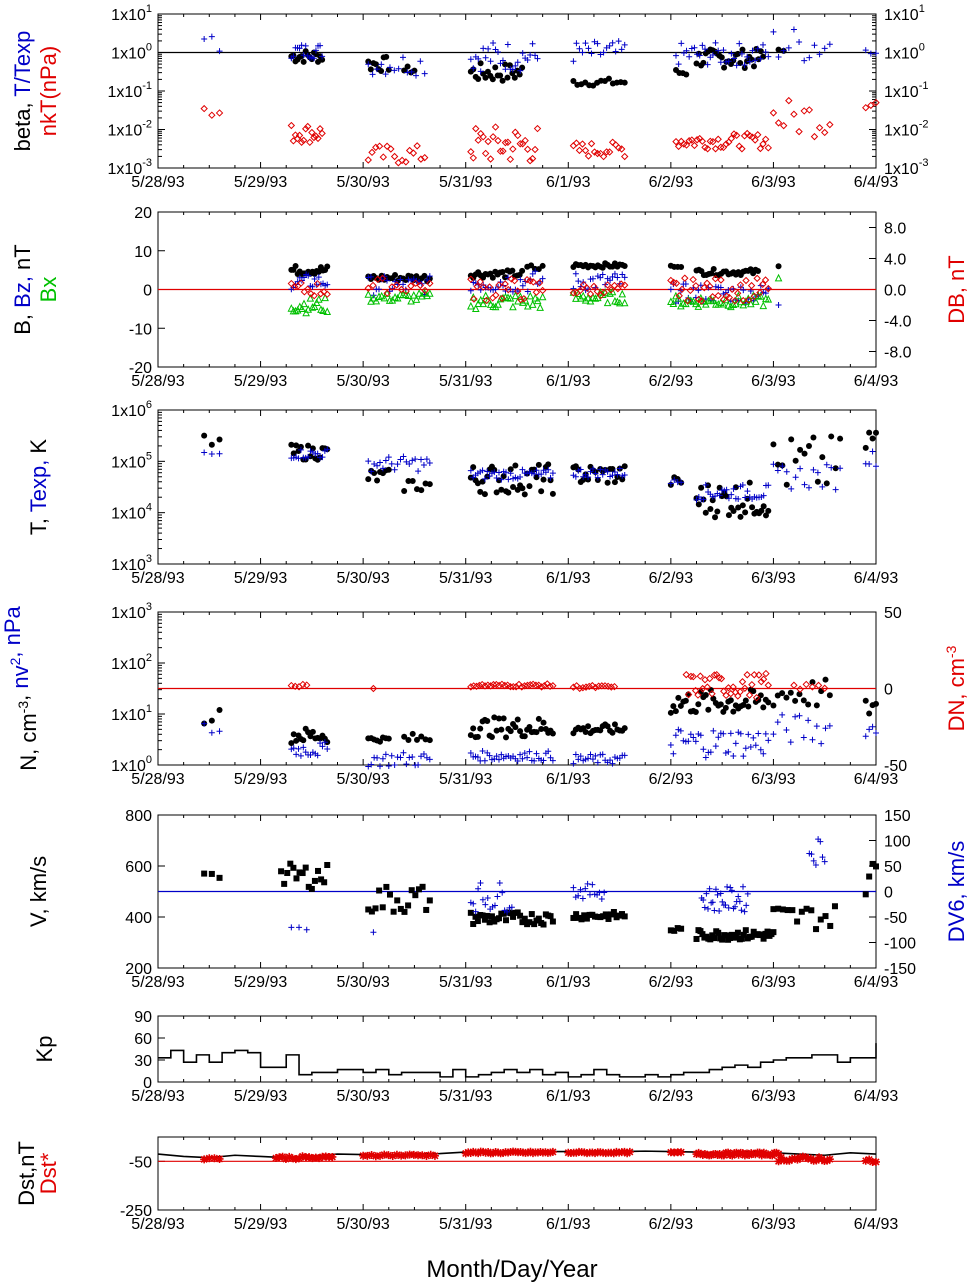 The height and width of the screenshot is (1285, 976). Describe the element at coordinates (130, 90) in the screenshot. I see `y-tick-label: 1x10⁻¹` at that location.